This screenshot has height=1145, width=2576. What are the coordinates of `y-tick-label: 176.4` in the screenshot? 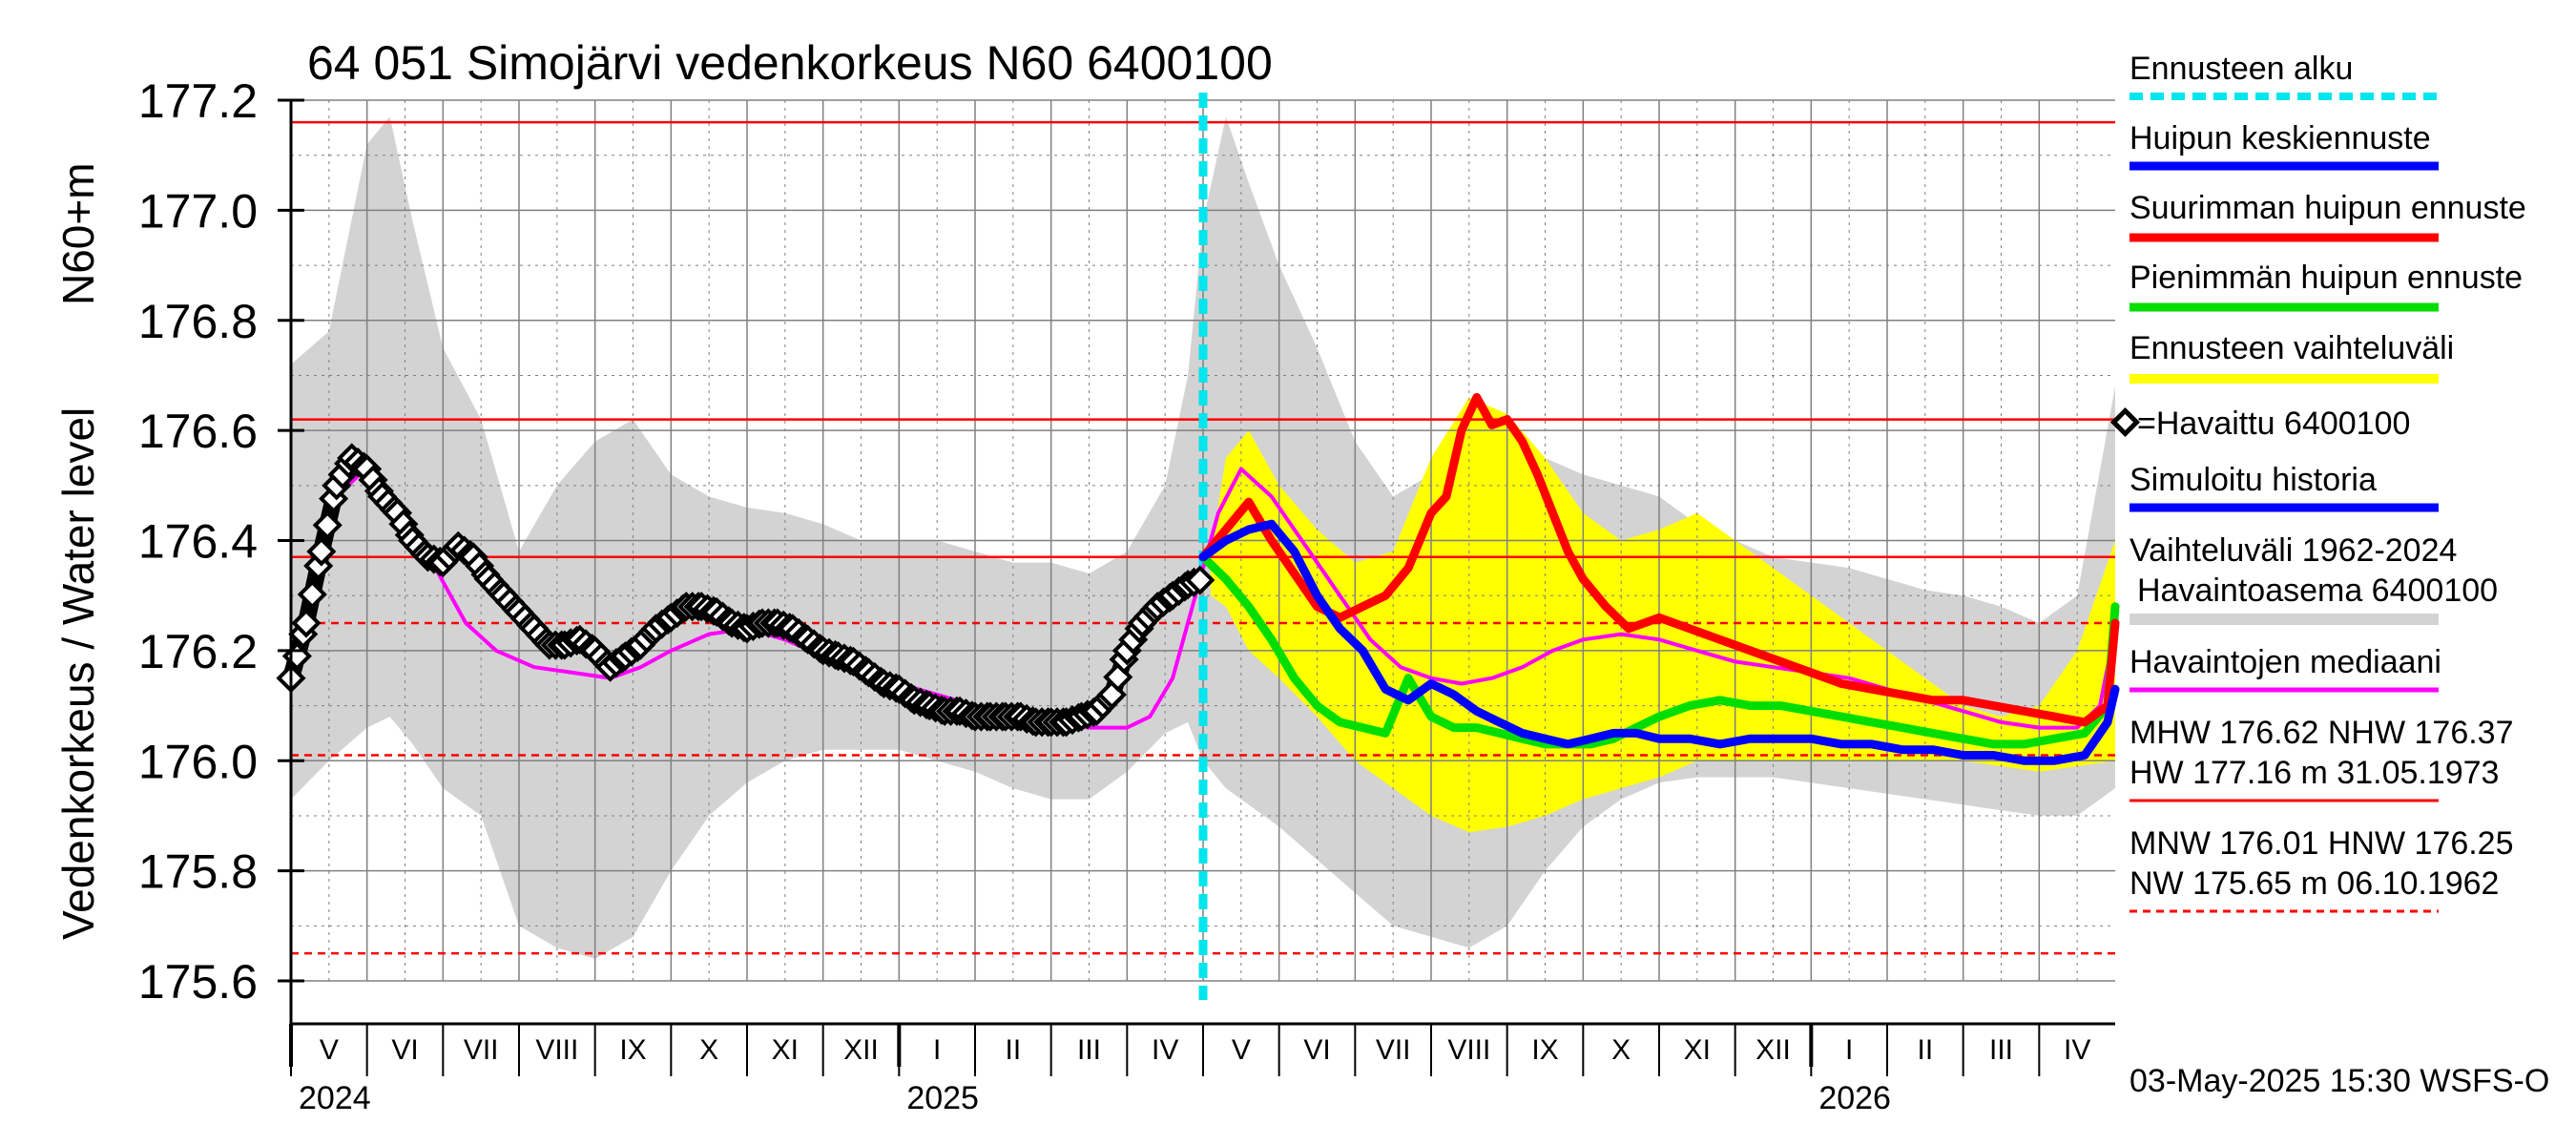 It's located at (198, 542).